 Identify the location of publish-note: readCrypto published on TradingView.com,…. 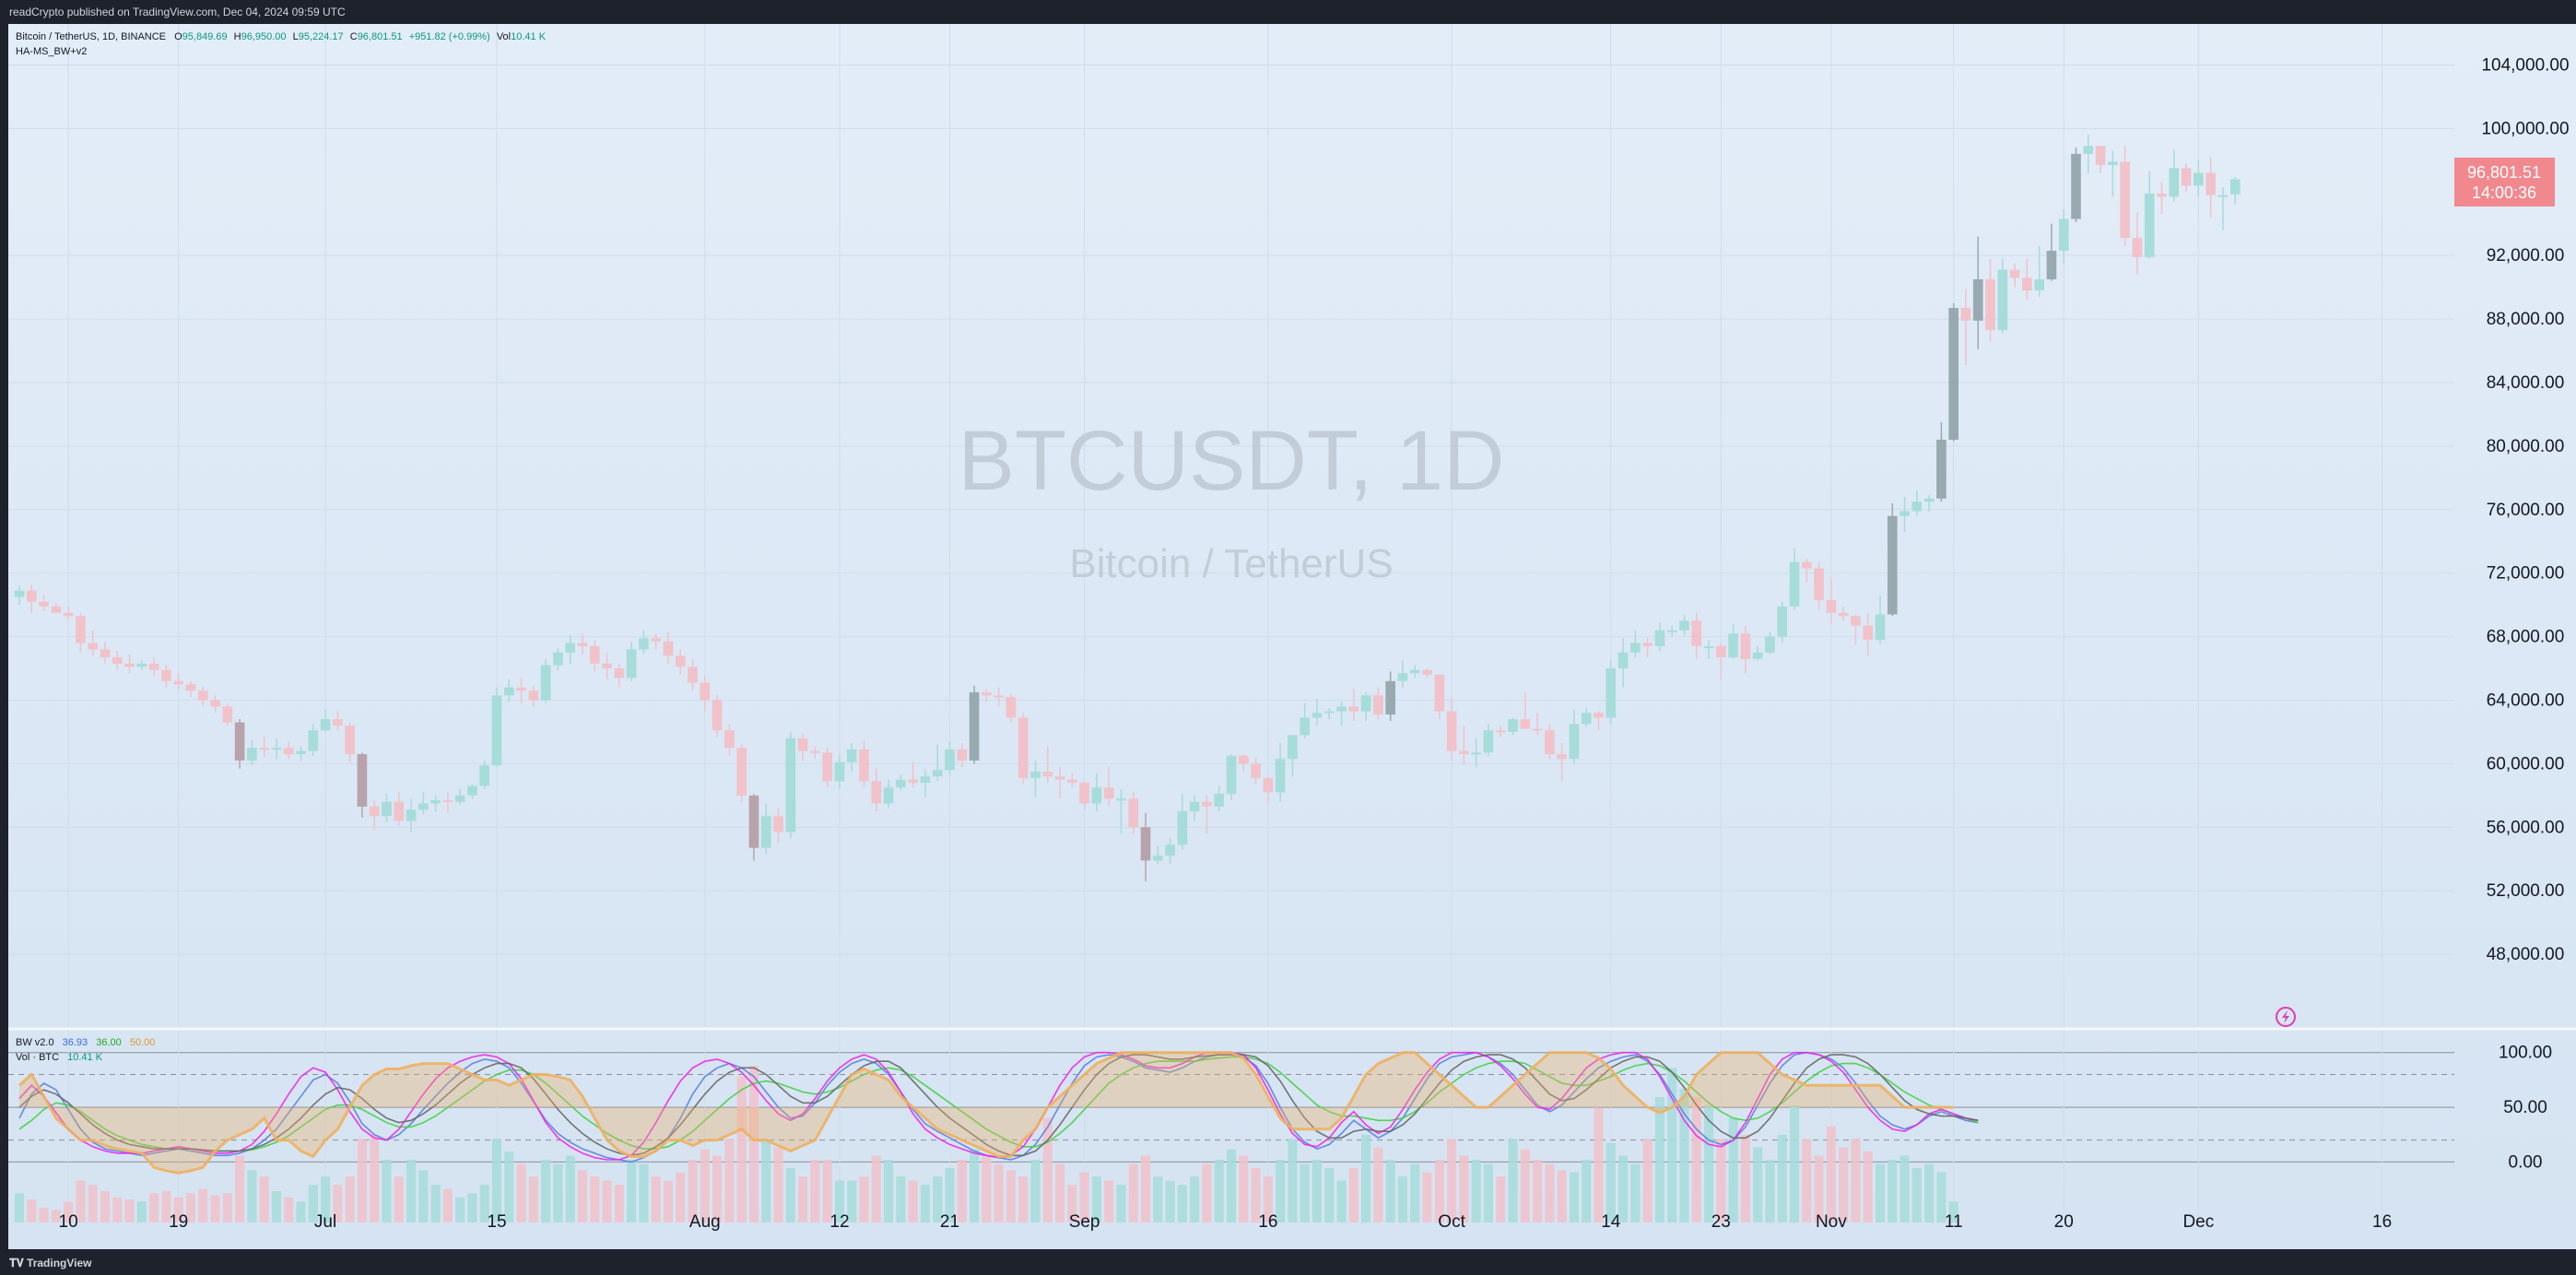
(177, 12).